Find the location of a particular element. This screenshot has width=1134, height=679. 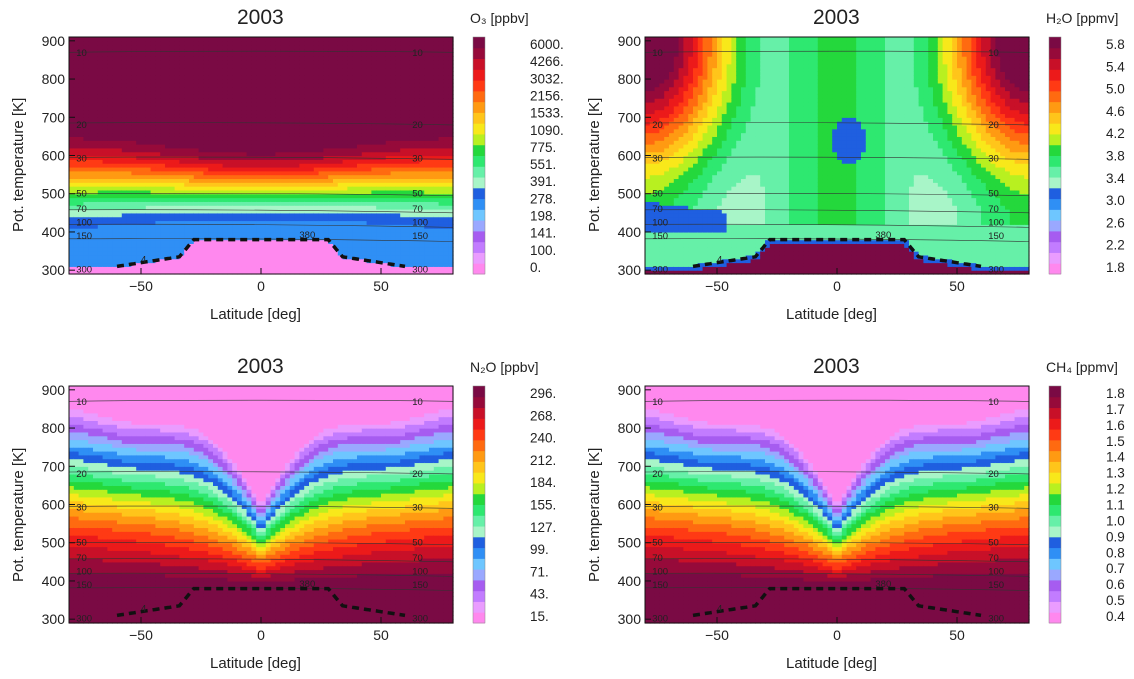

field is located at coordinates (261, 156).